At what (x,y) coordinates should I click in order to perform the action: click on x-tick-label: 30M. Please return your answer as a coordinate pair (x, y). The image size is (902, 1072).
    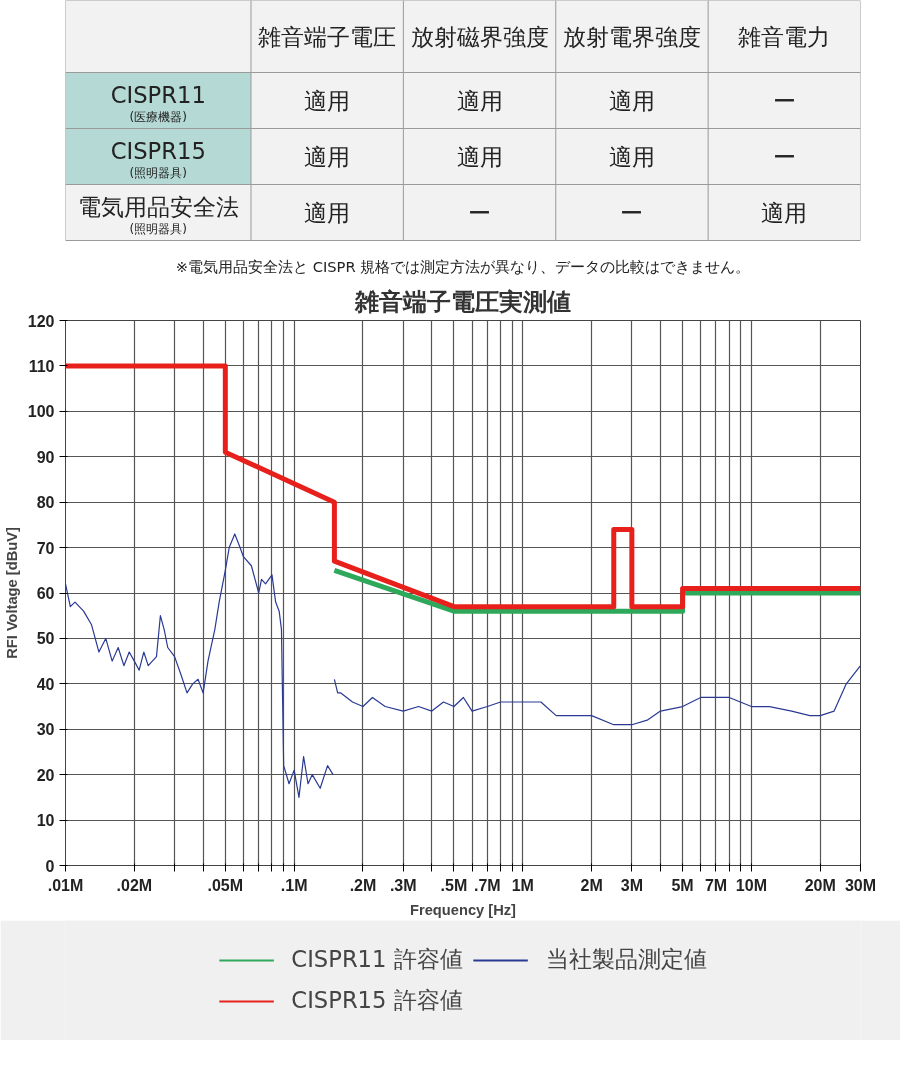
    Looking at the image, I should click on (860, 885).